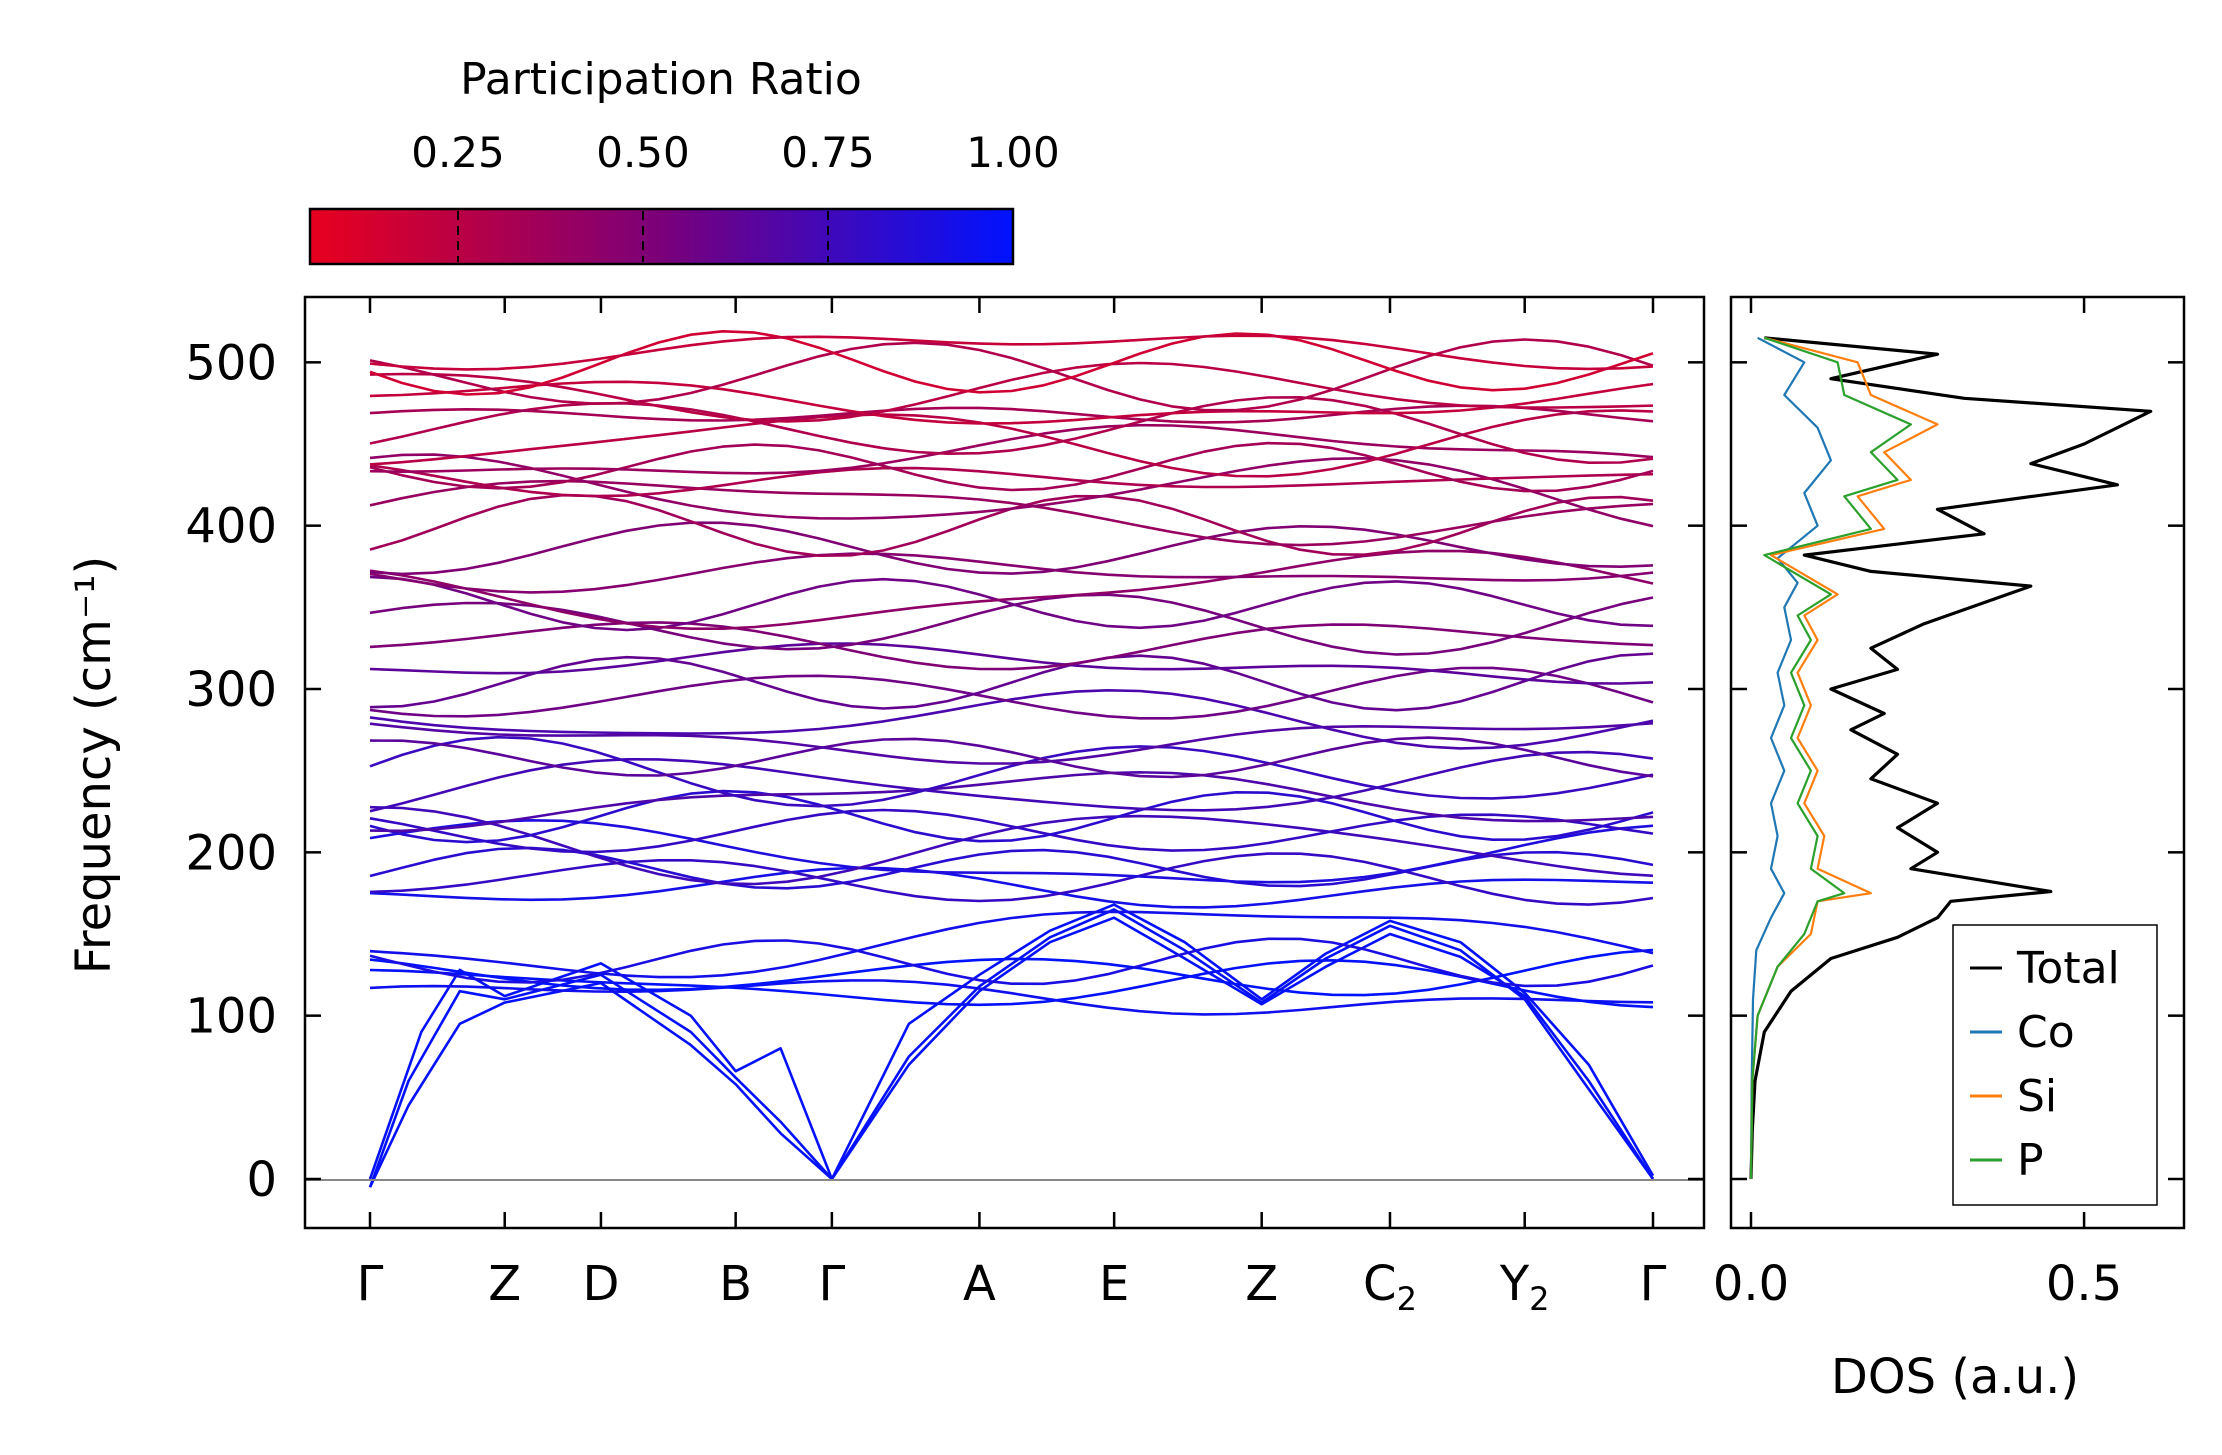 The width and height of the screenshot is (2222, 1455). What do you see at coordinates (735, 1284) in the screenshot?
I see `k-point-label: B` at bounding box center [735, 1284].